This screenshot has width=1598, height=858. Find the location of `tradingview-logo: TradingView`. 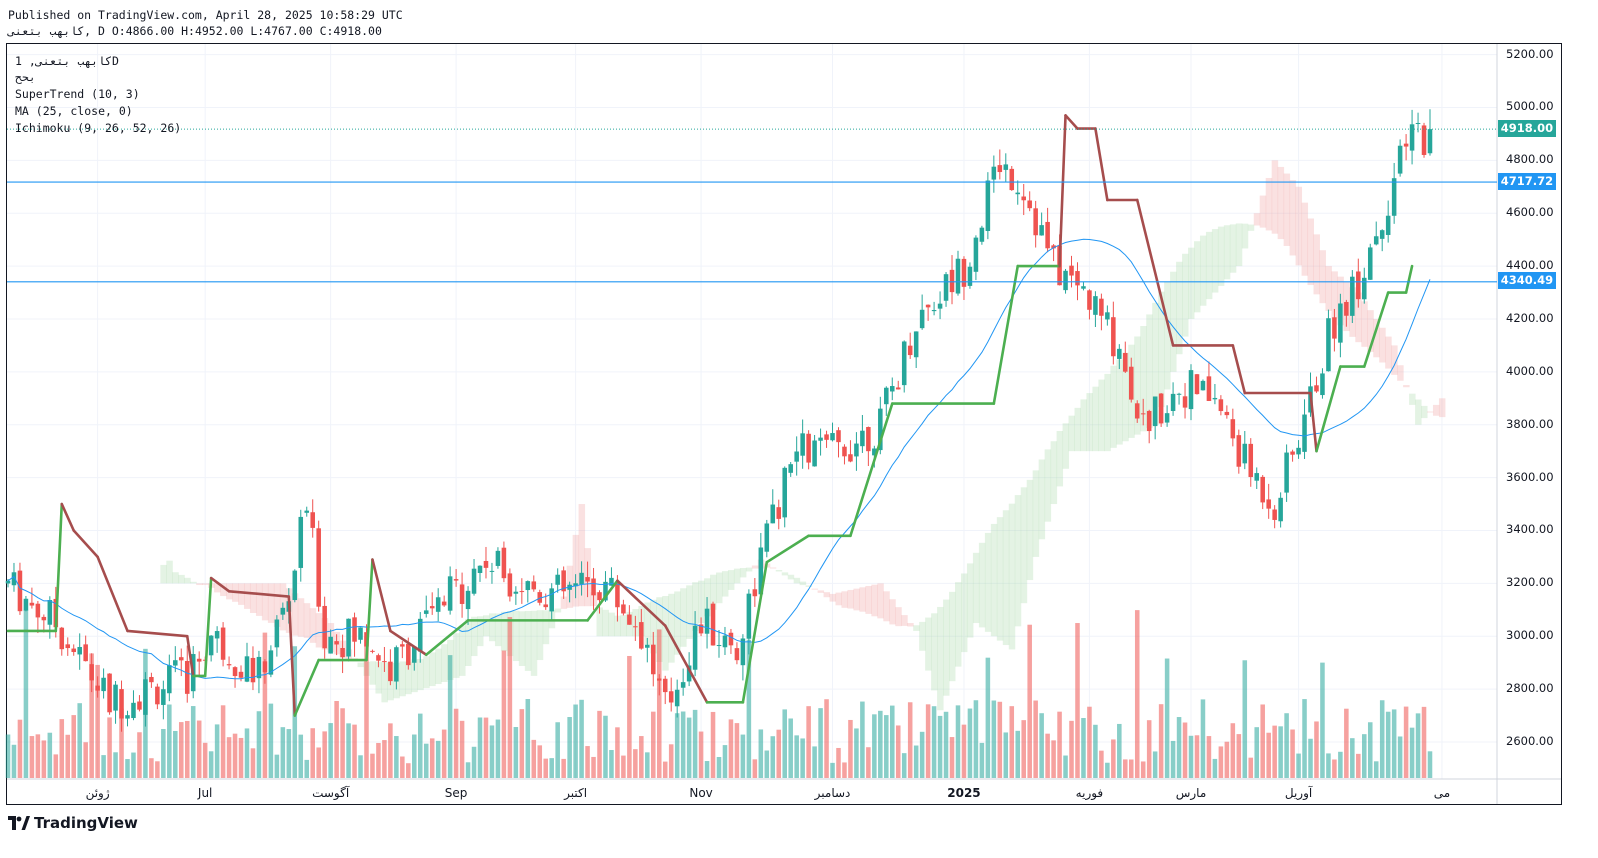

tradingview-logo: TradingView is located at coordinates (73, 823).